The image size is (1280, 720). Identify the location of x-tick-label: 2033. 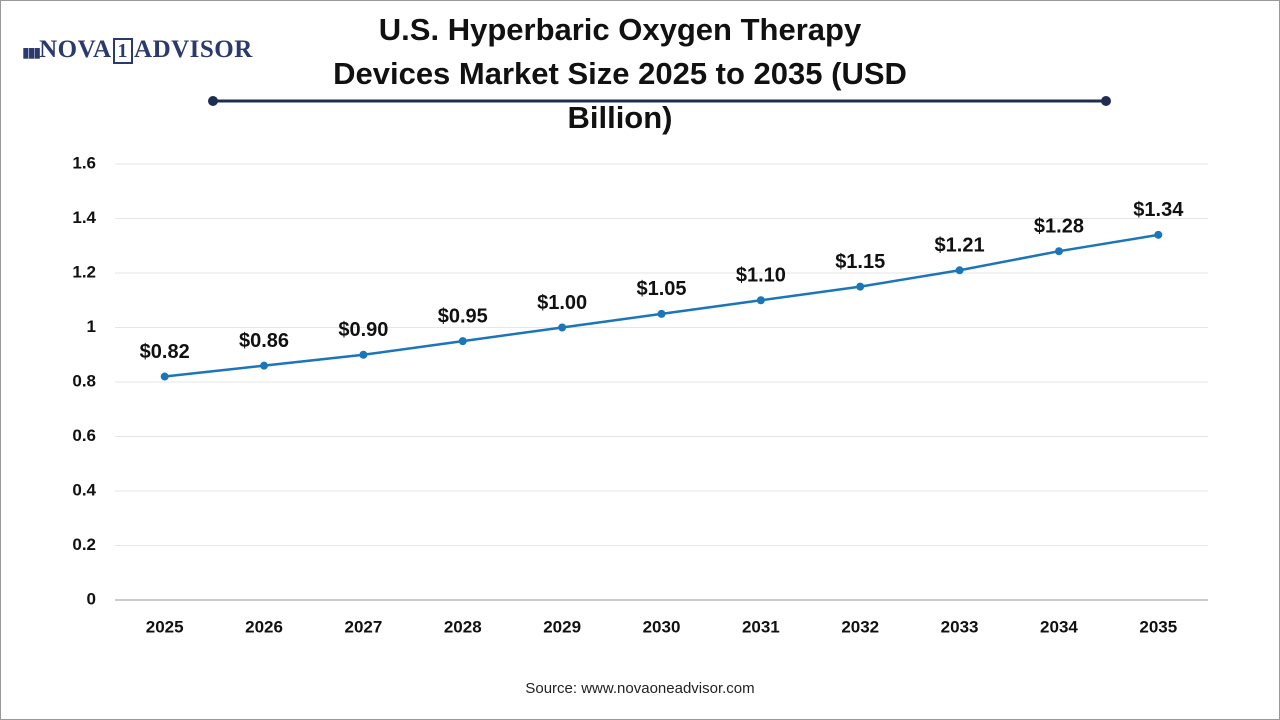
(960, 626).